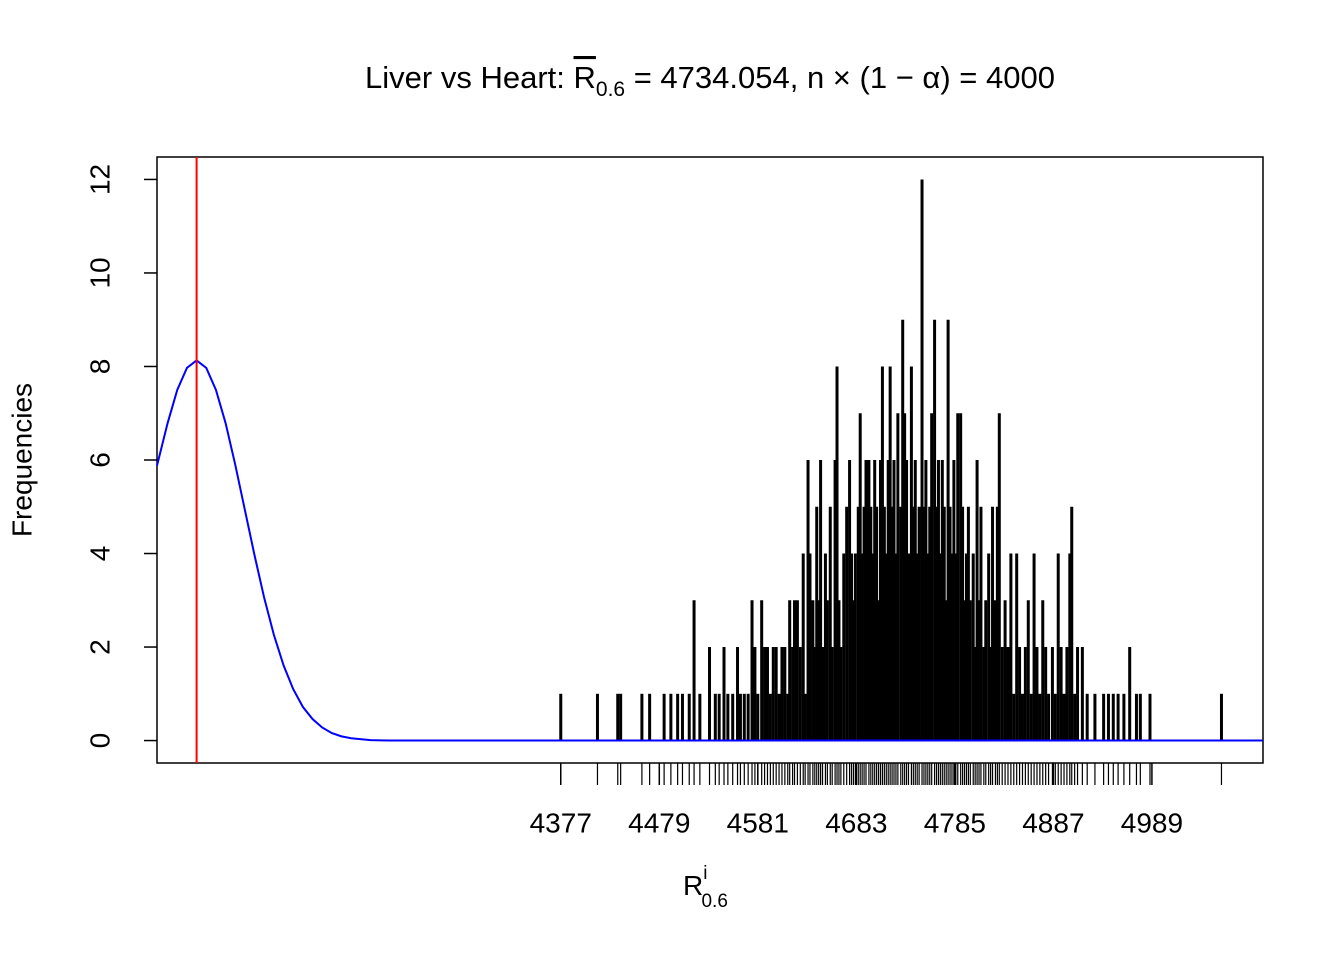 The height and width of the screenshot is (960, 1344). What do you see at coordinates (659, 822) in the screenshot?
I see `x-tick-label: 4479` at bounding box center [659, 822].